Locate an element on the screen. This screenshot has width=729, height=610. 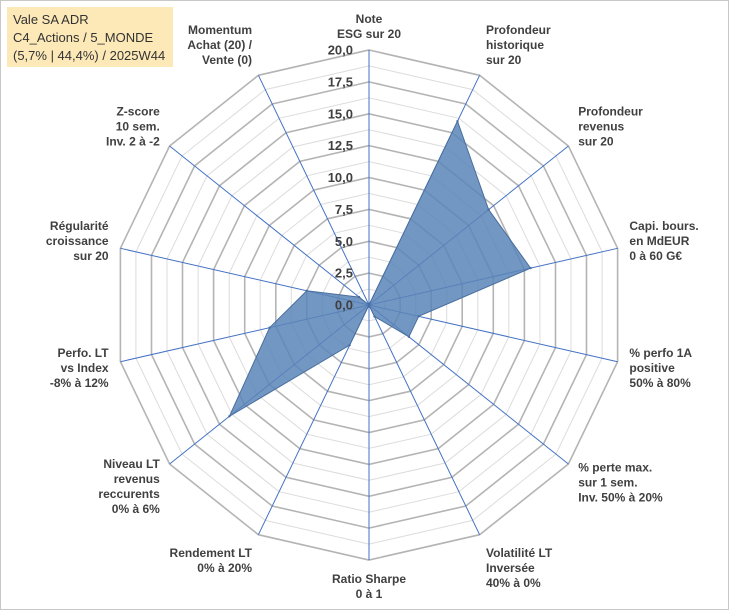
axis-label-line: ESG sur 20 is located at coordinates (369, 34).